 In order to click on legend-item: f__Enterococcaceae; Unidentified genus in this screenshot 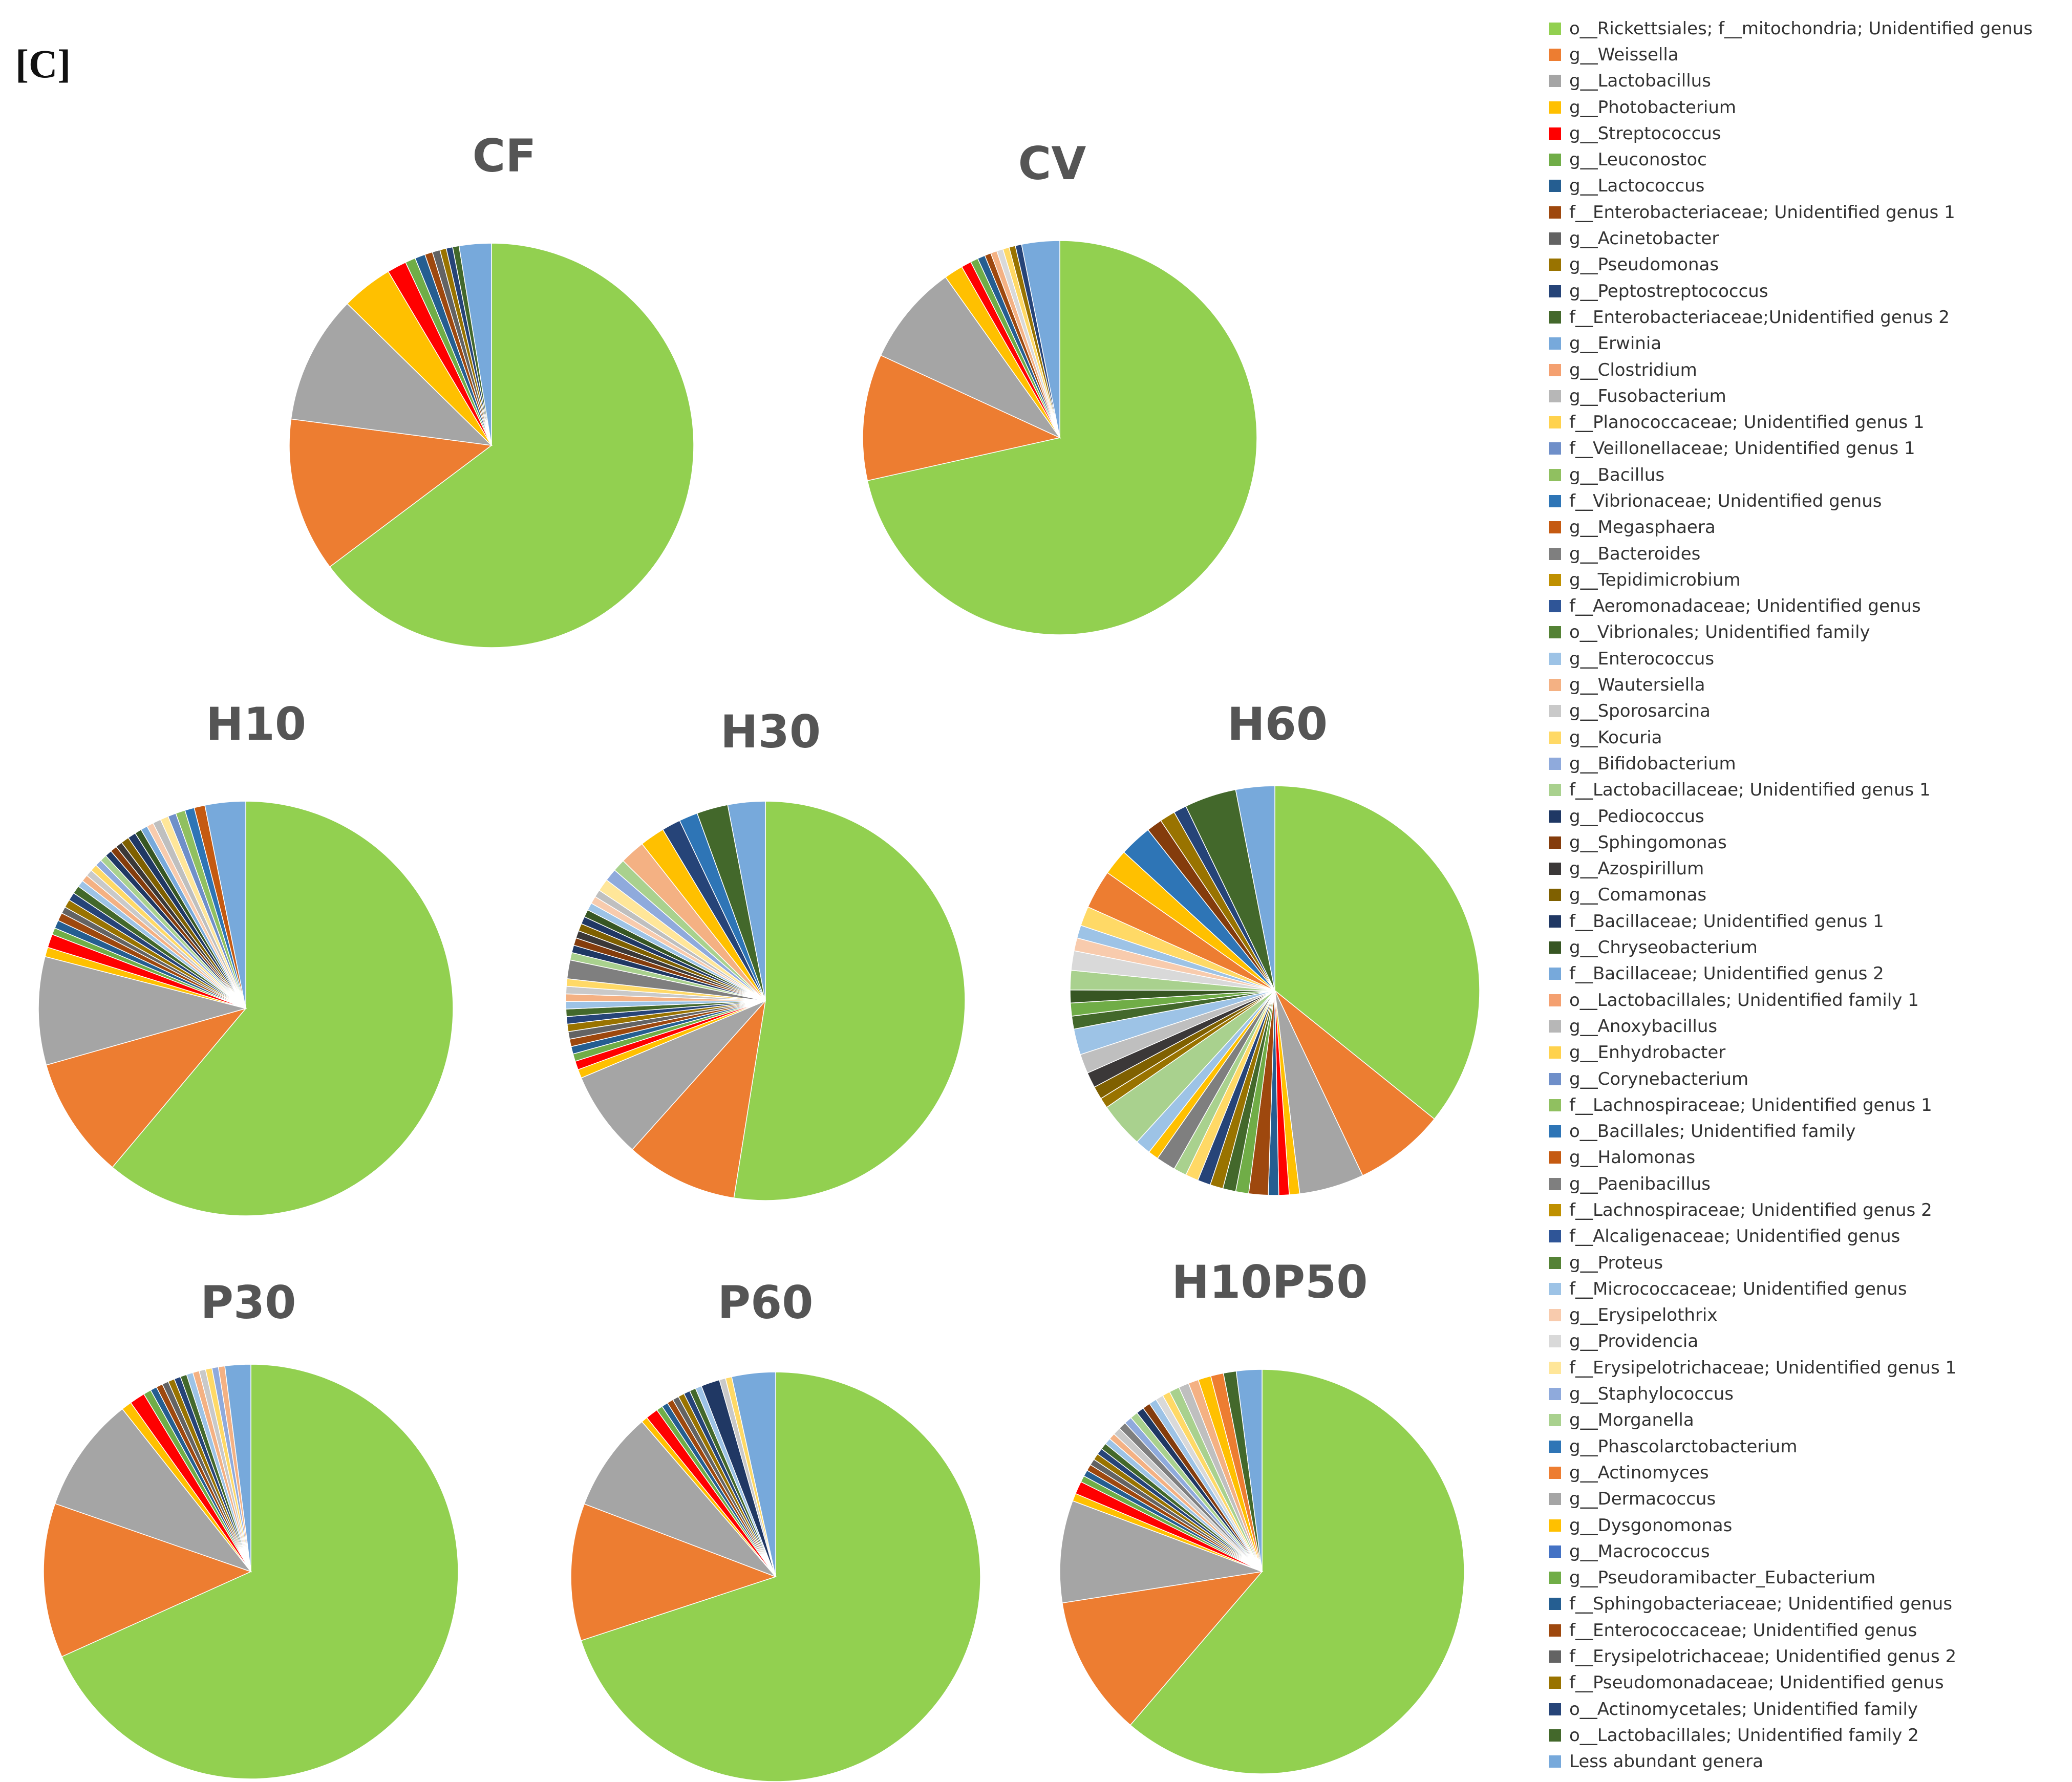, I will do `click(1808, 1630)`.